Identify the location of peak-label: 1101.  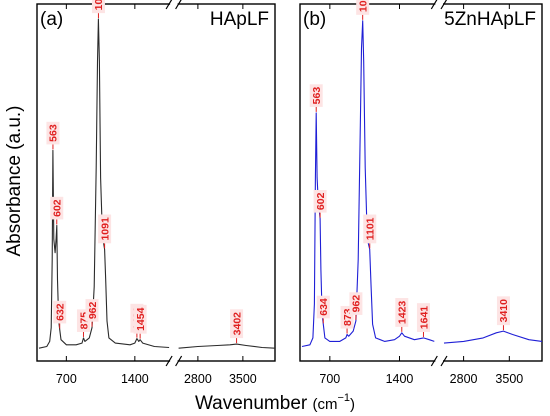
(371, 228).